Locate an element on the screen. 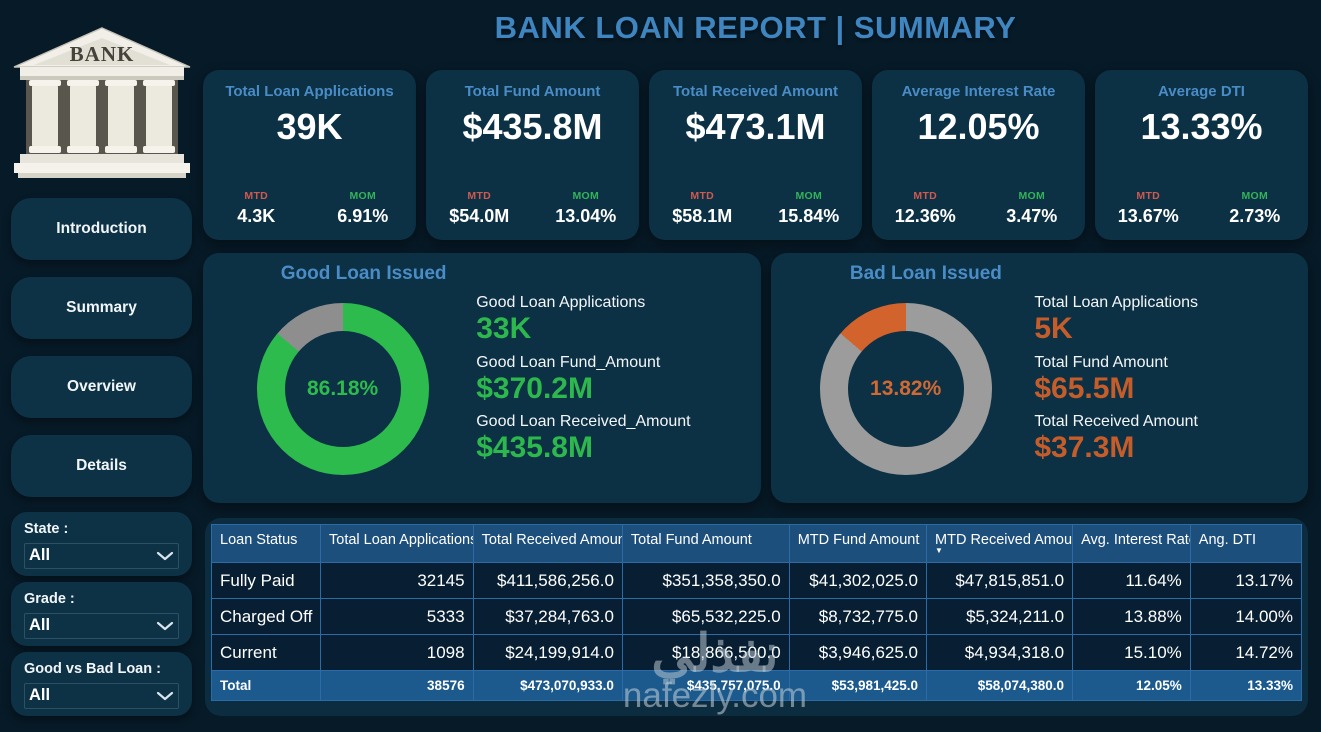 The image size is (1321, 732). kpi-title: Average Interest Rate is located at coordinates (978, 91).